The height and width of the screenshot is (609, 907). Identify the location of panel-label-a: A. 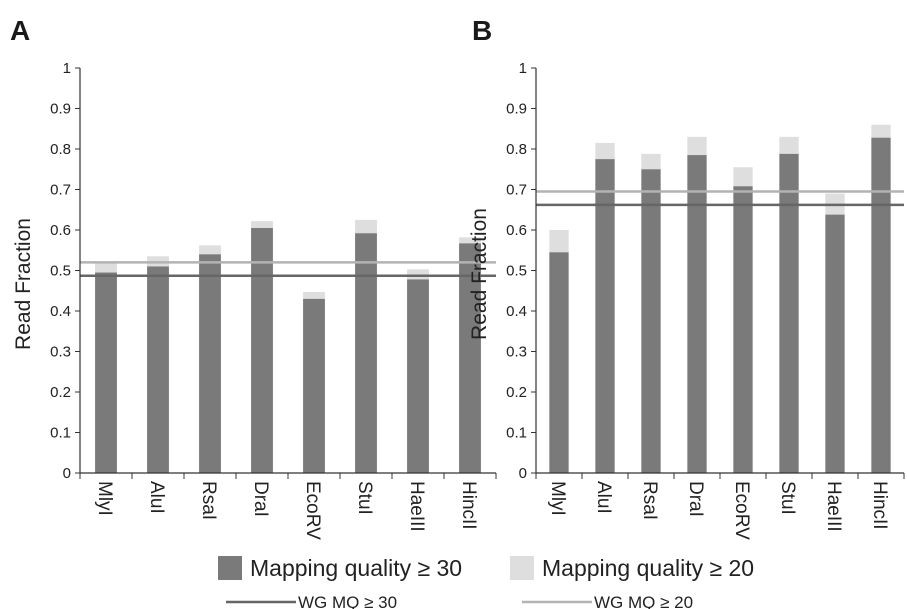
(20, 30).